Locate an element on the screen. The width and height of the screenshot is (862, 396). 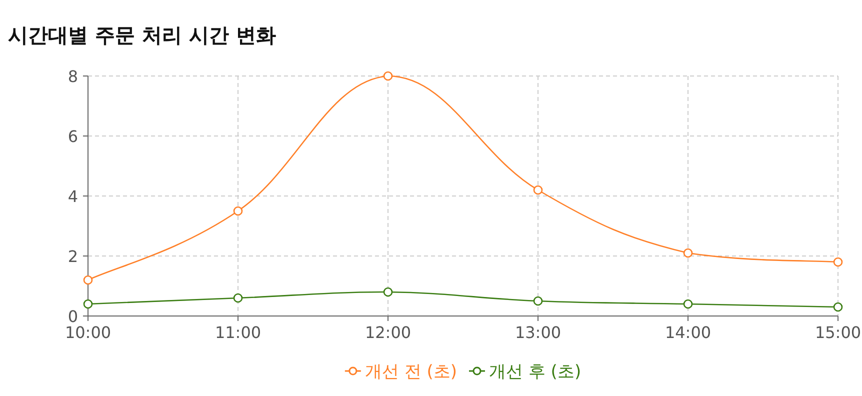
y-tick-label: 2 is located at coordinates (73, 256).